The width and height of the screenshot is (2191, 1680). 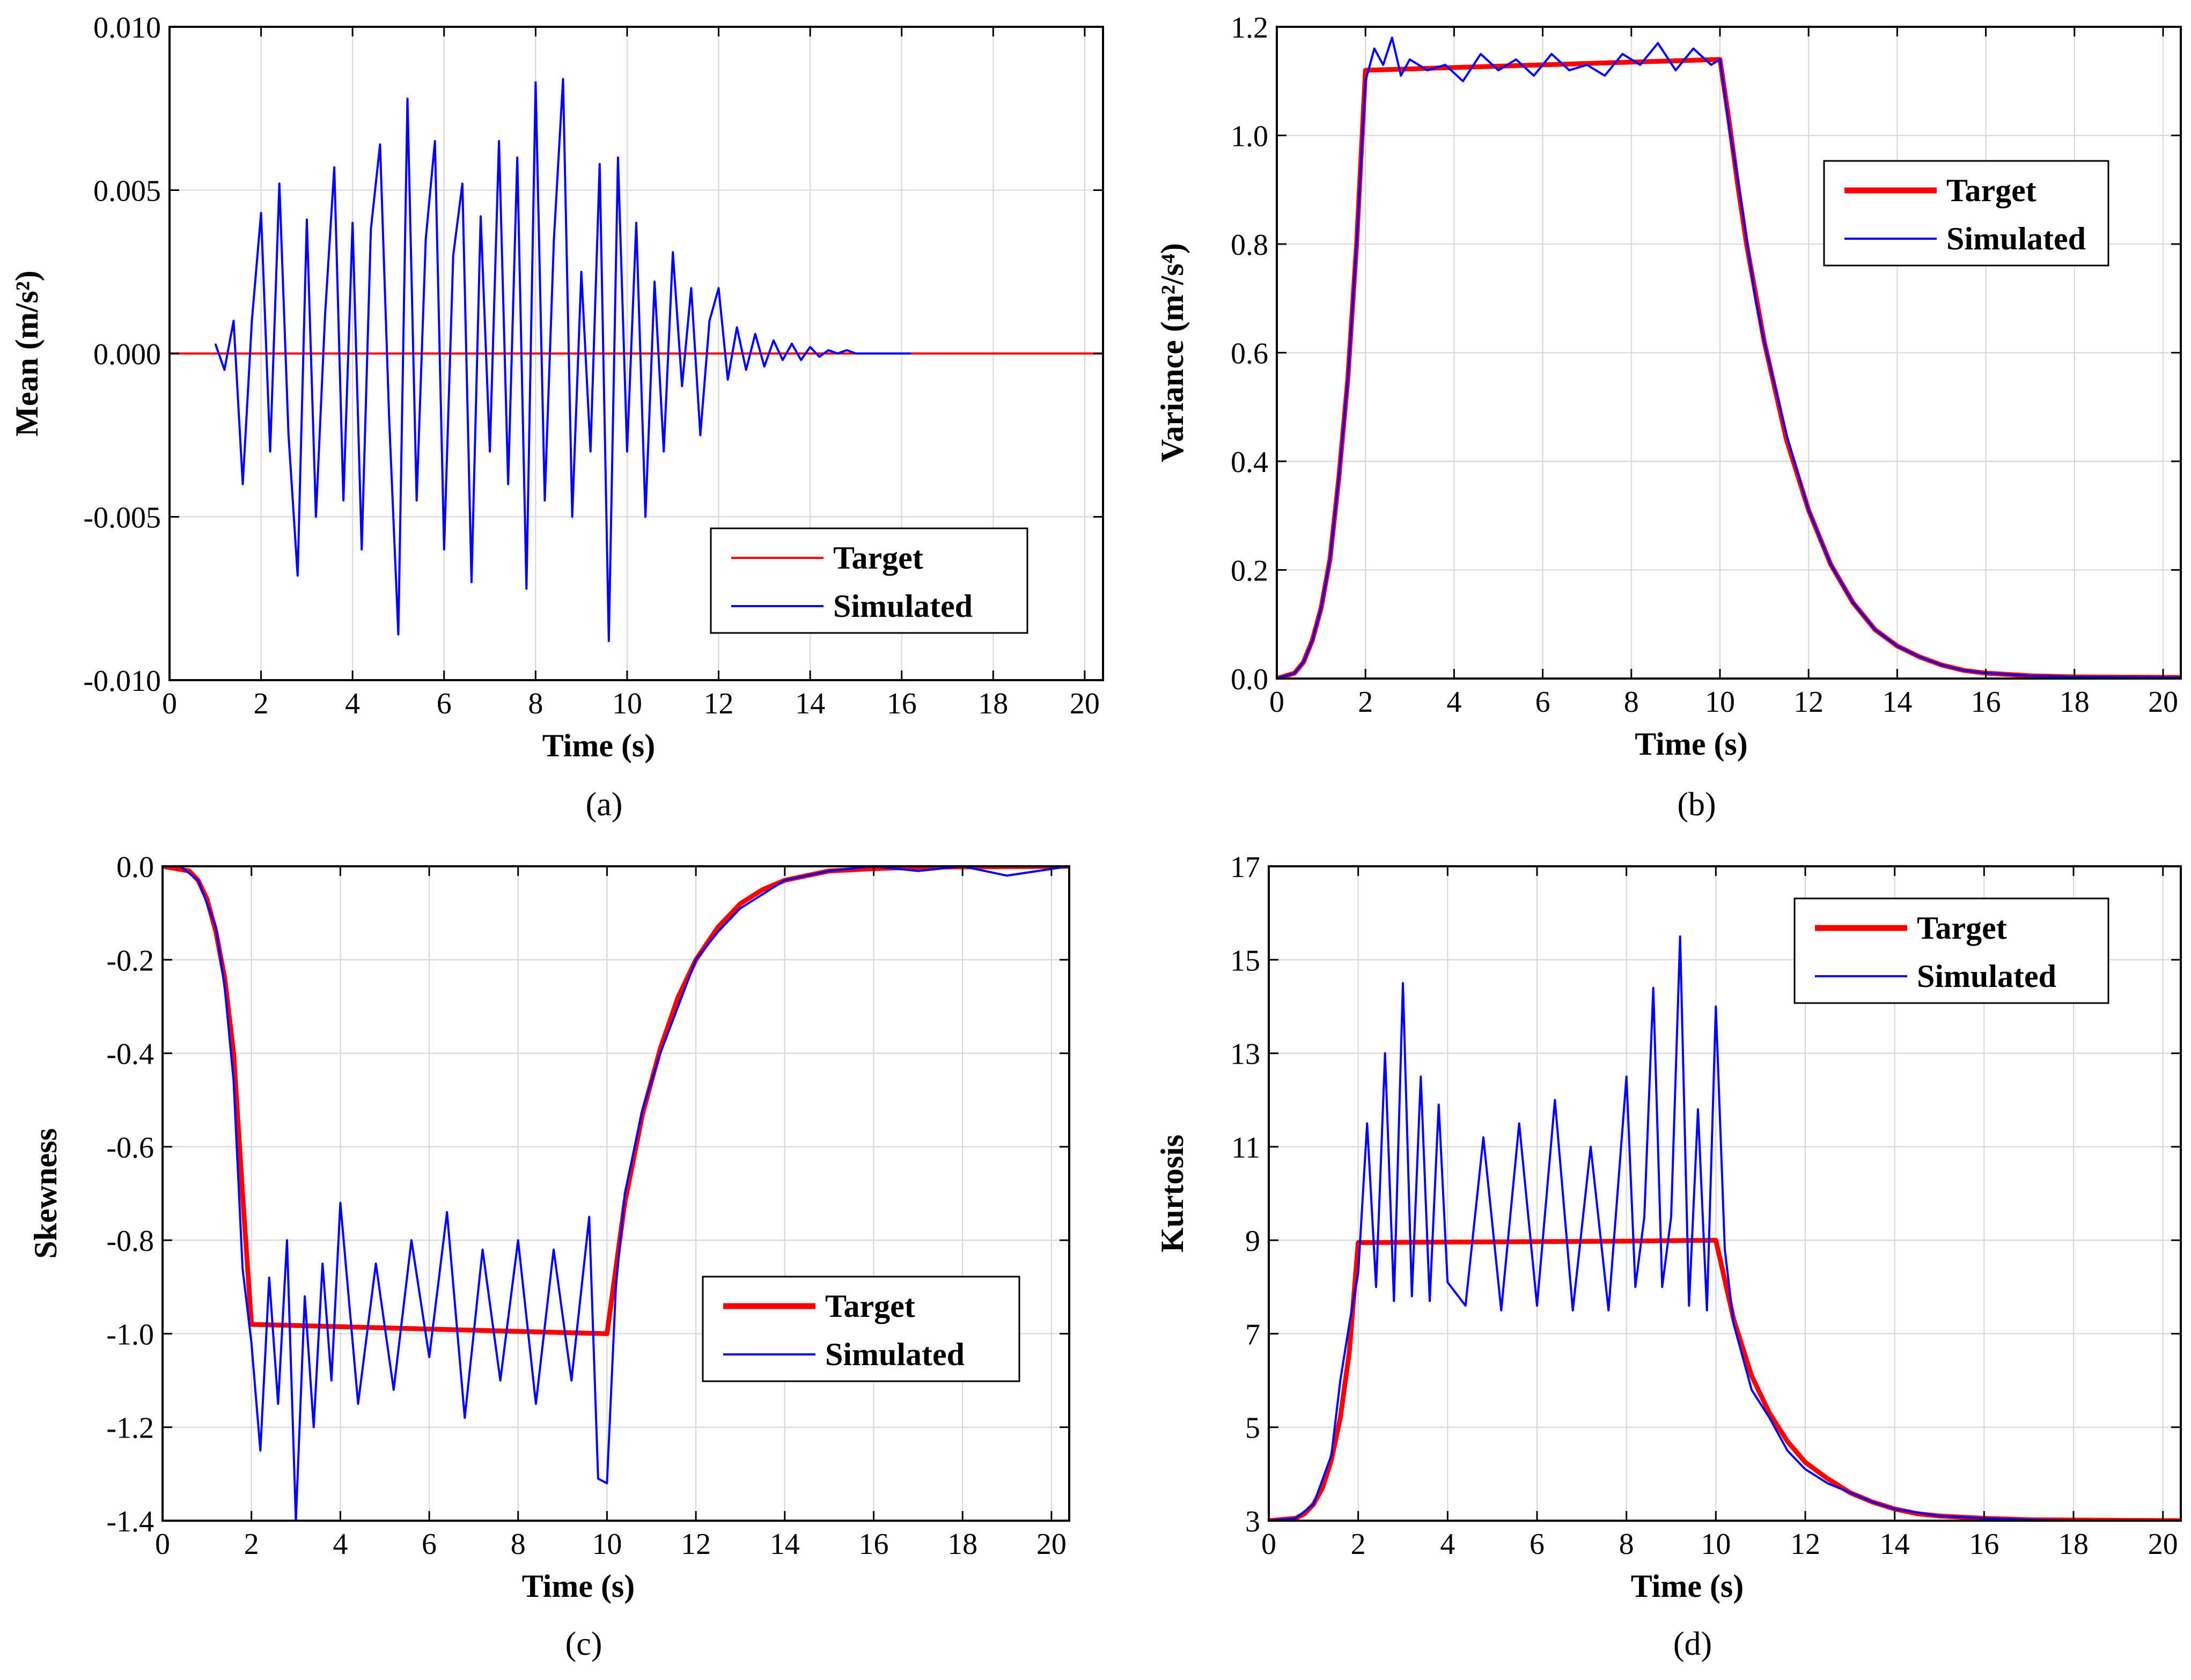 What do you see at coordinates (122, 681) in the screenshot?
I see `y-tick-label: -0.010` at bounding box center [122, 681].